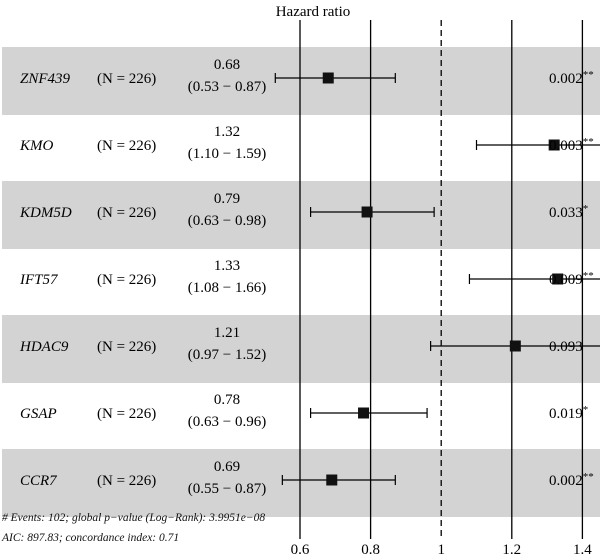 Image resolution: width=600 pixels, height=557 pixels. What do you see at coordinates (582, 549) in the screenshot?
I see `x-tick-label: 1.4` at bounding box center [582, 549].